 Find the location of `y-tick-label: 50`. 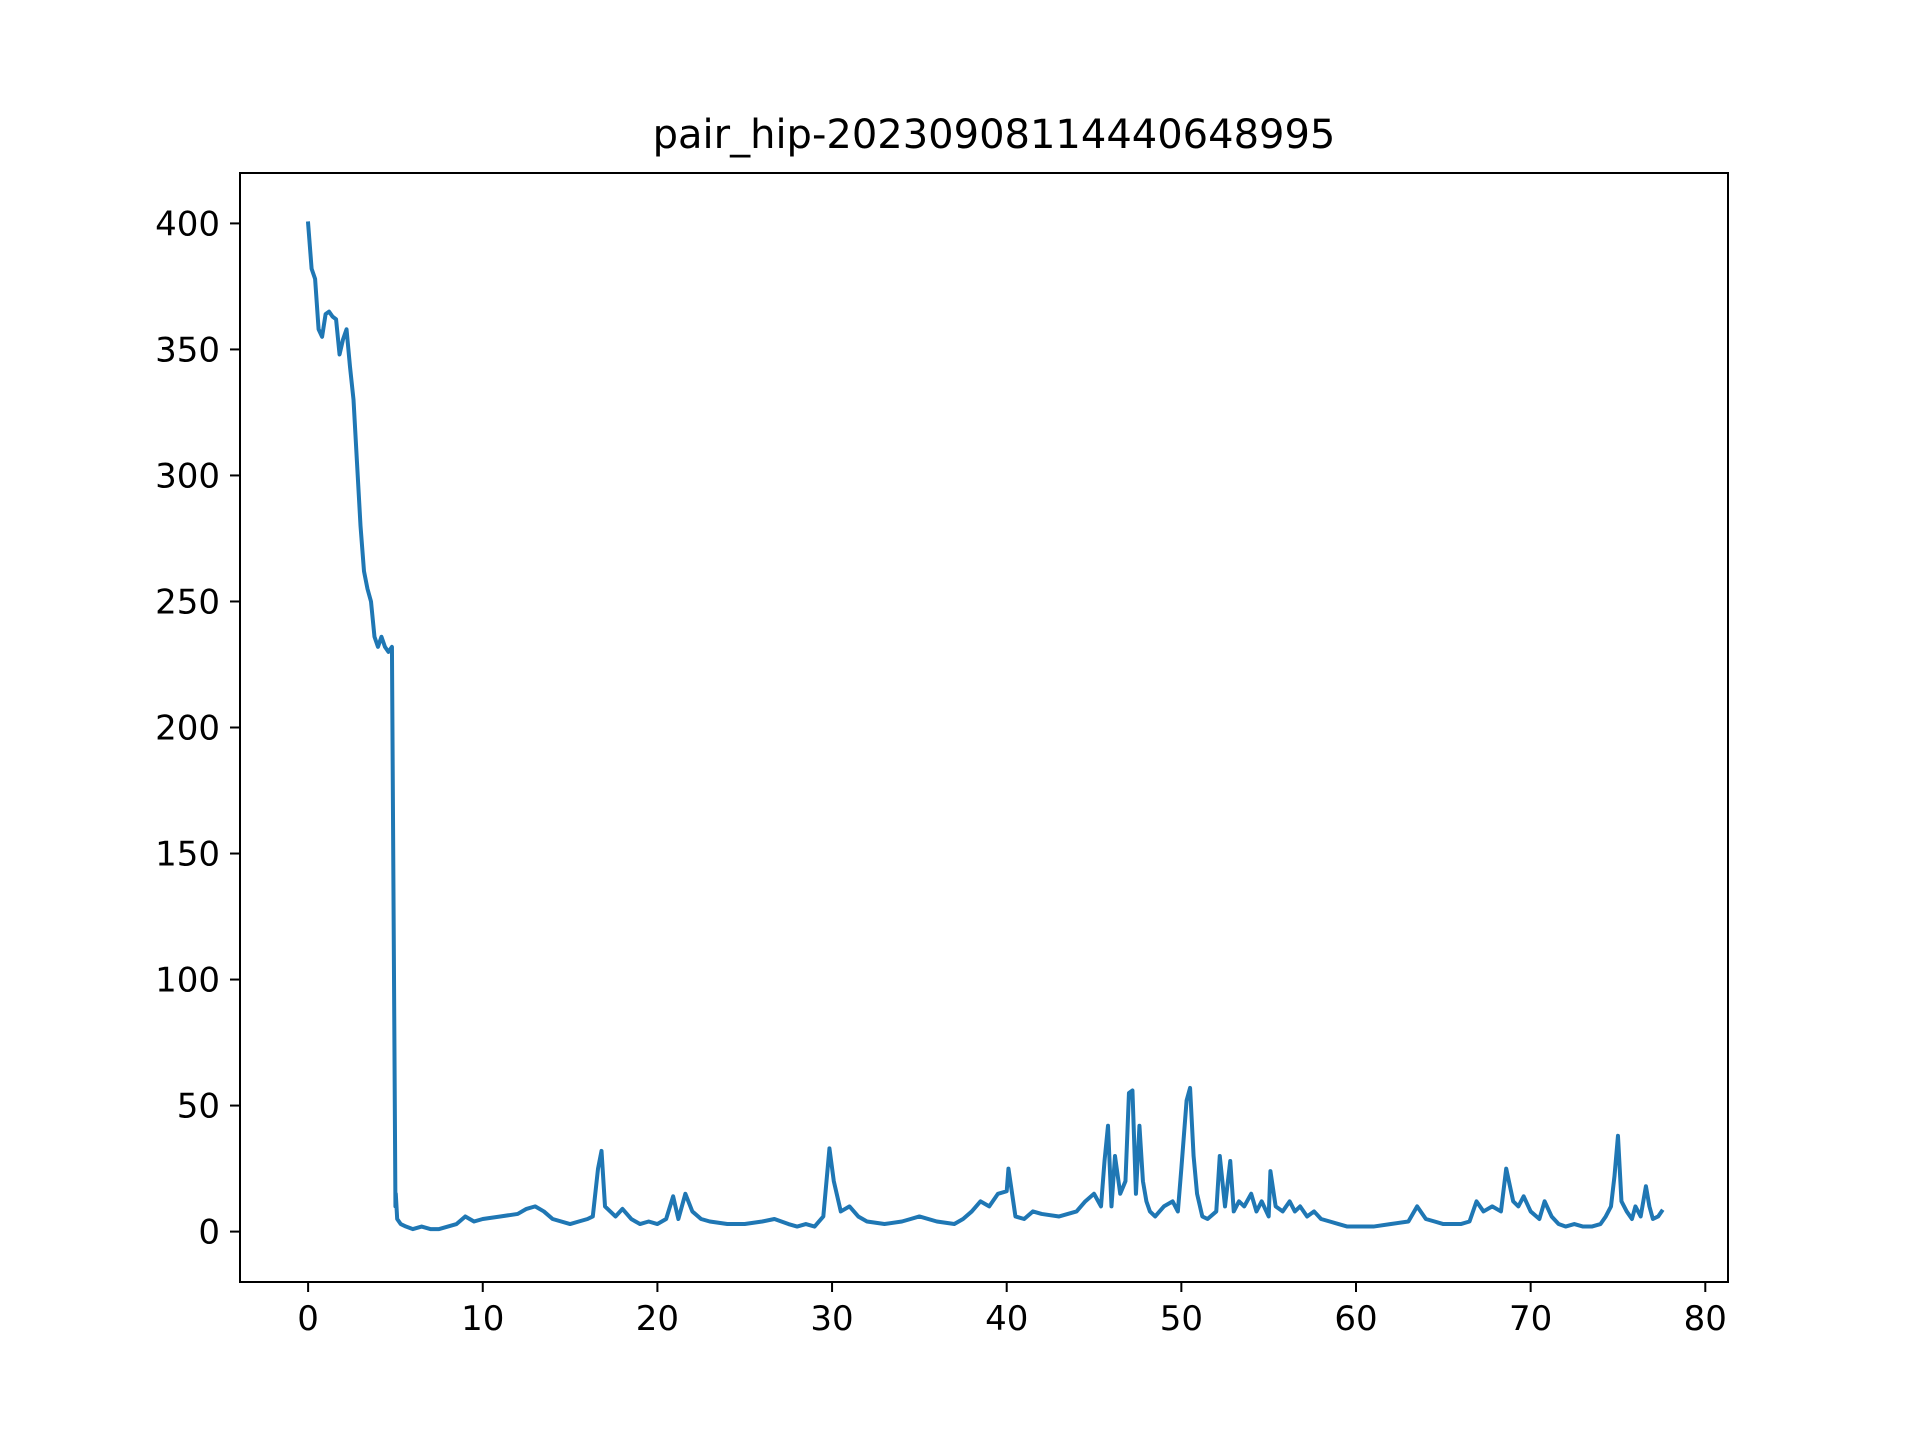

y-tick-label: 50 is located at coordinates (198, 1107).